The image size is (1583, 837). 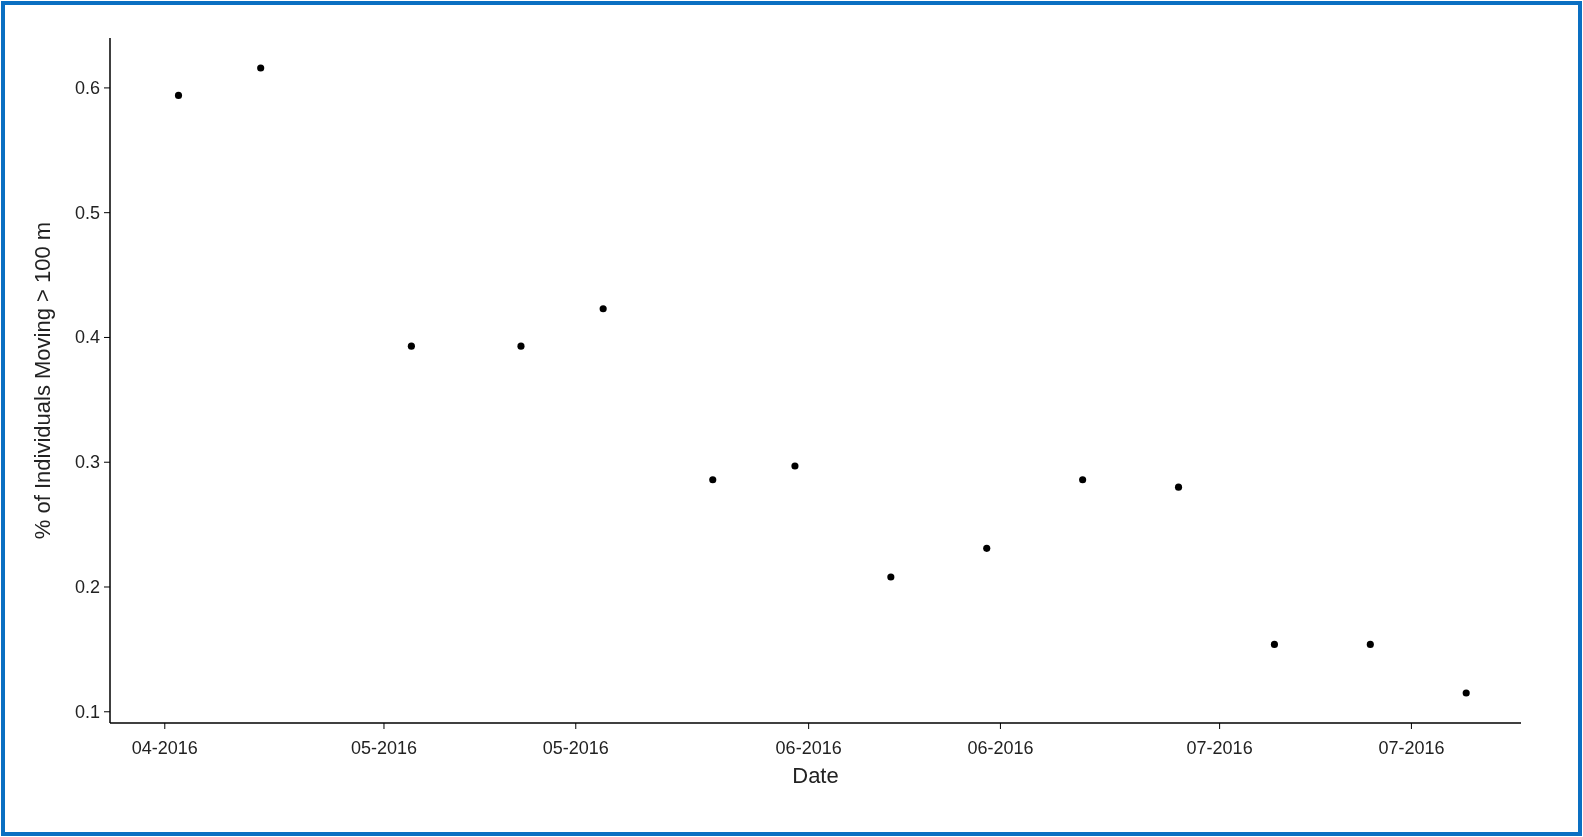 What do you see at coordinates (87, 87) in the screenshot?
I see `y-tick-label: 0.6` at bounding box center [87, 87].